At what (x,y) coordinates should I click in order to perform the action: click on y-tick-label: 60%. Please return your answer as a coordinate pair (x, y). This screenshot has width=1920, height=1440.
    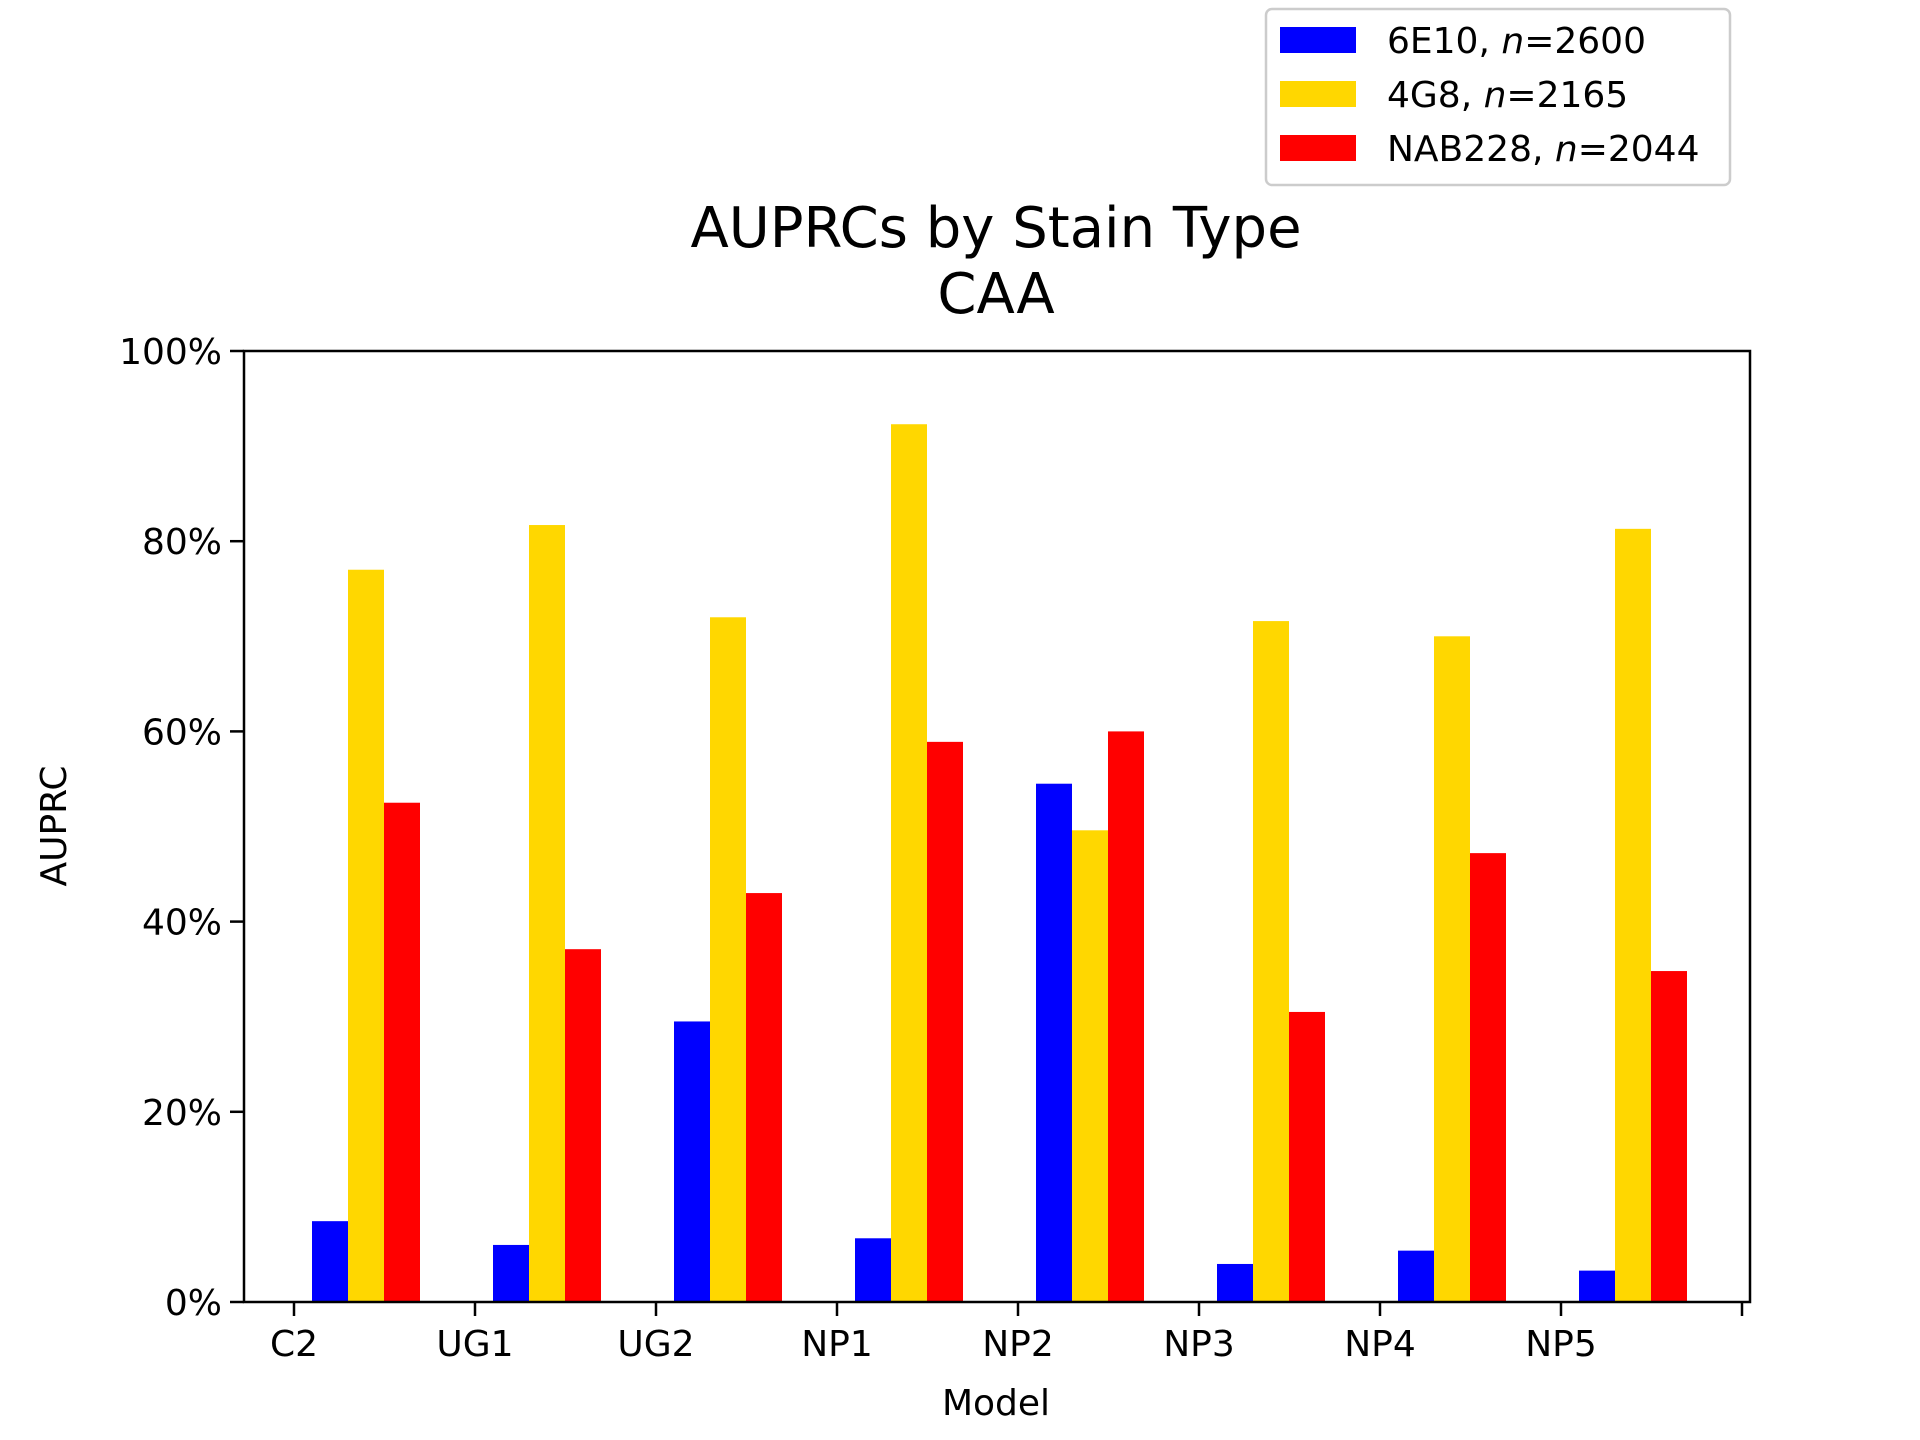
    Looking at the image, I should click on (182, 732).